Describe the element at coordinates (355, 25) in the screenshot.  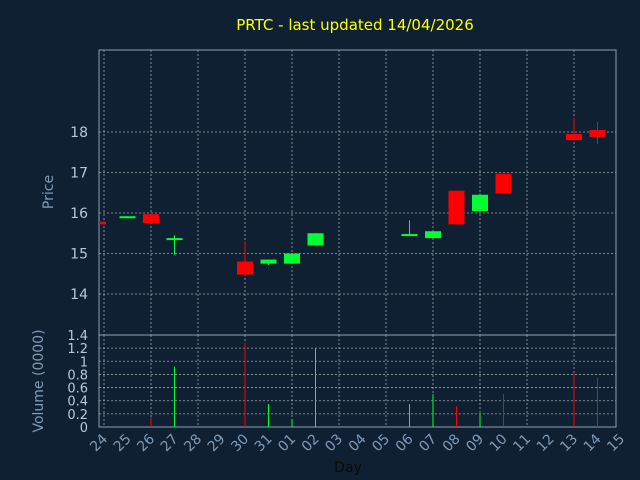
I see `chart-title: PRTC - last updated 14/04/2026` at that location.